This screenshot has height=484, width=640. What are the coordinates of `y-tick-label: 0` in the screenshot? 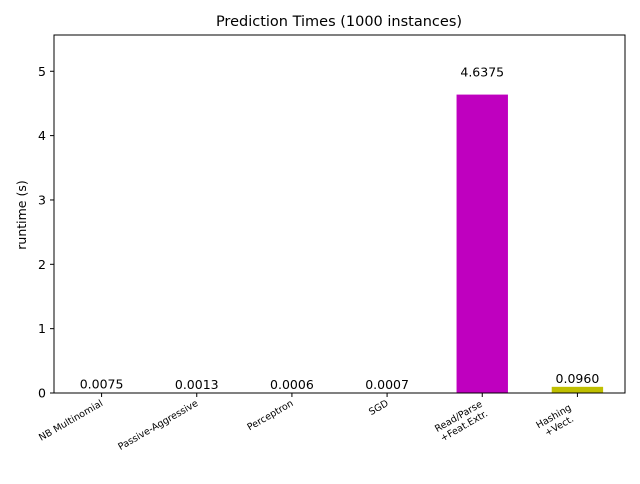 It's located at (42, 393).